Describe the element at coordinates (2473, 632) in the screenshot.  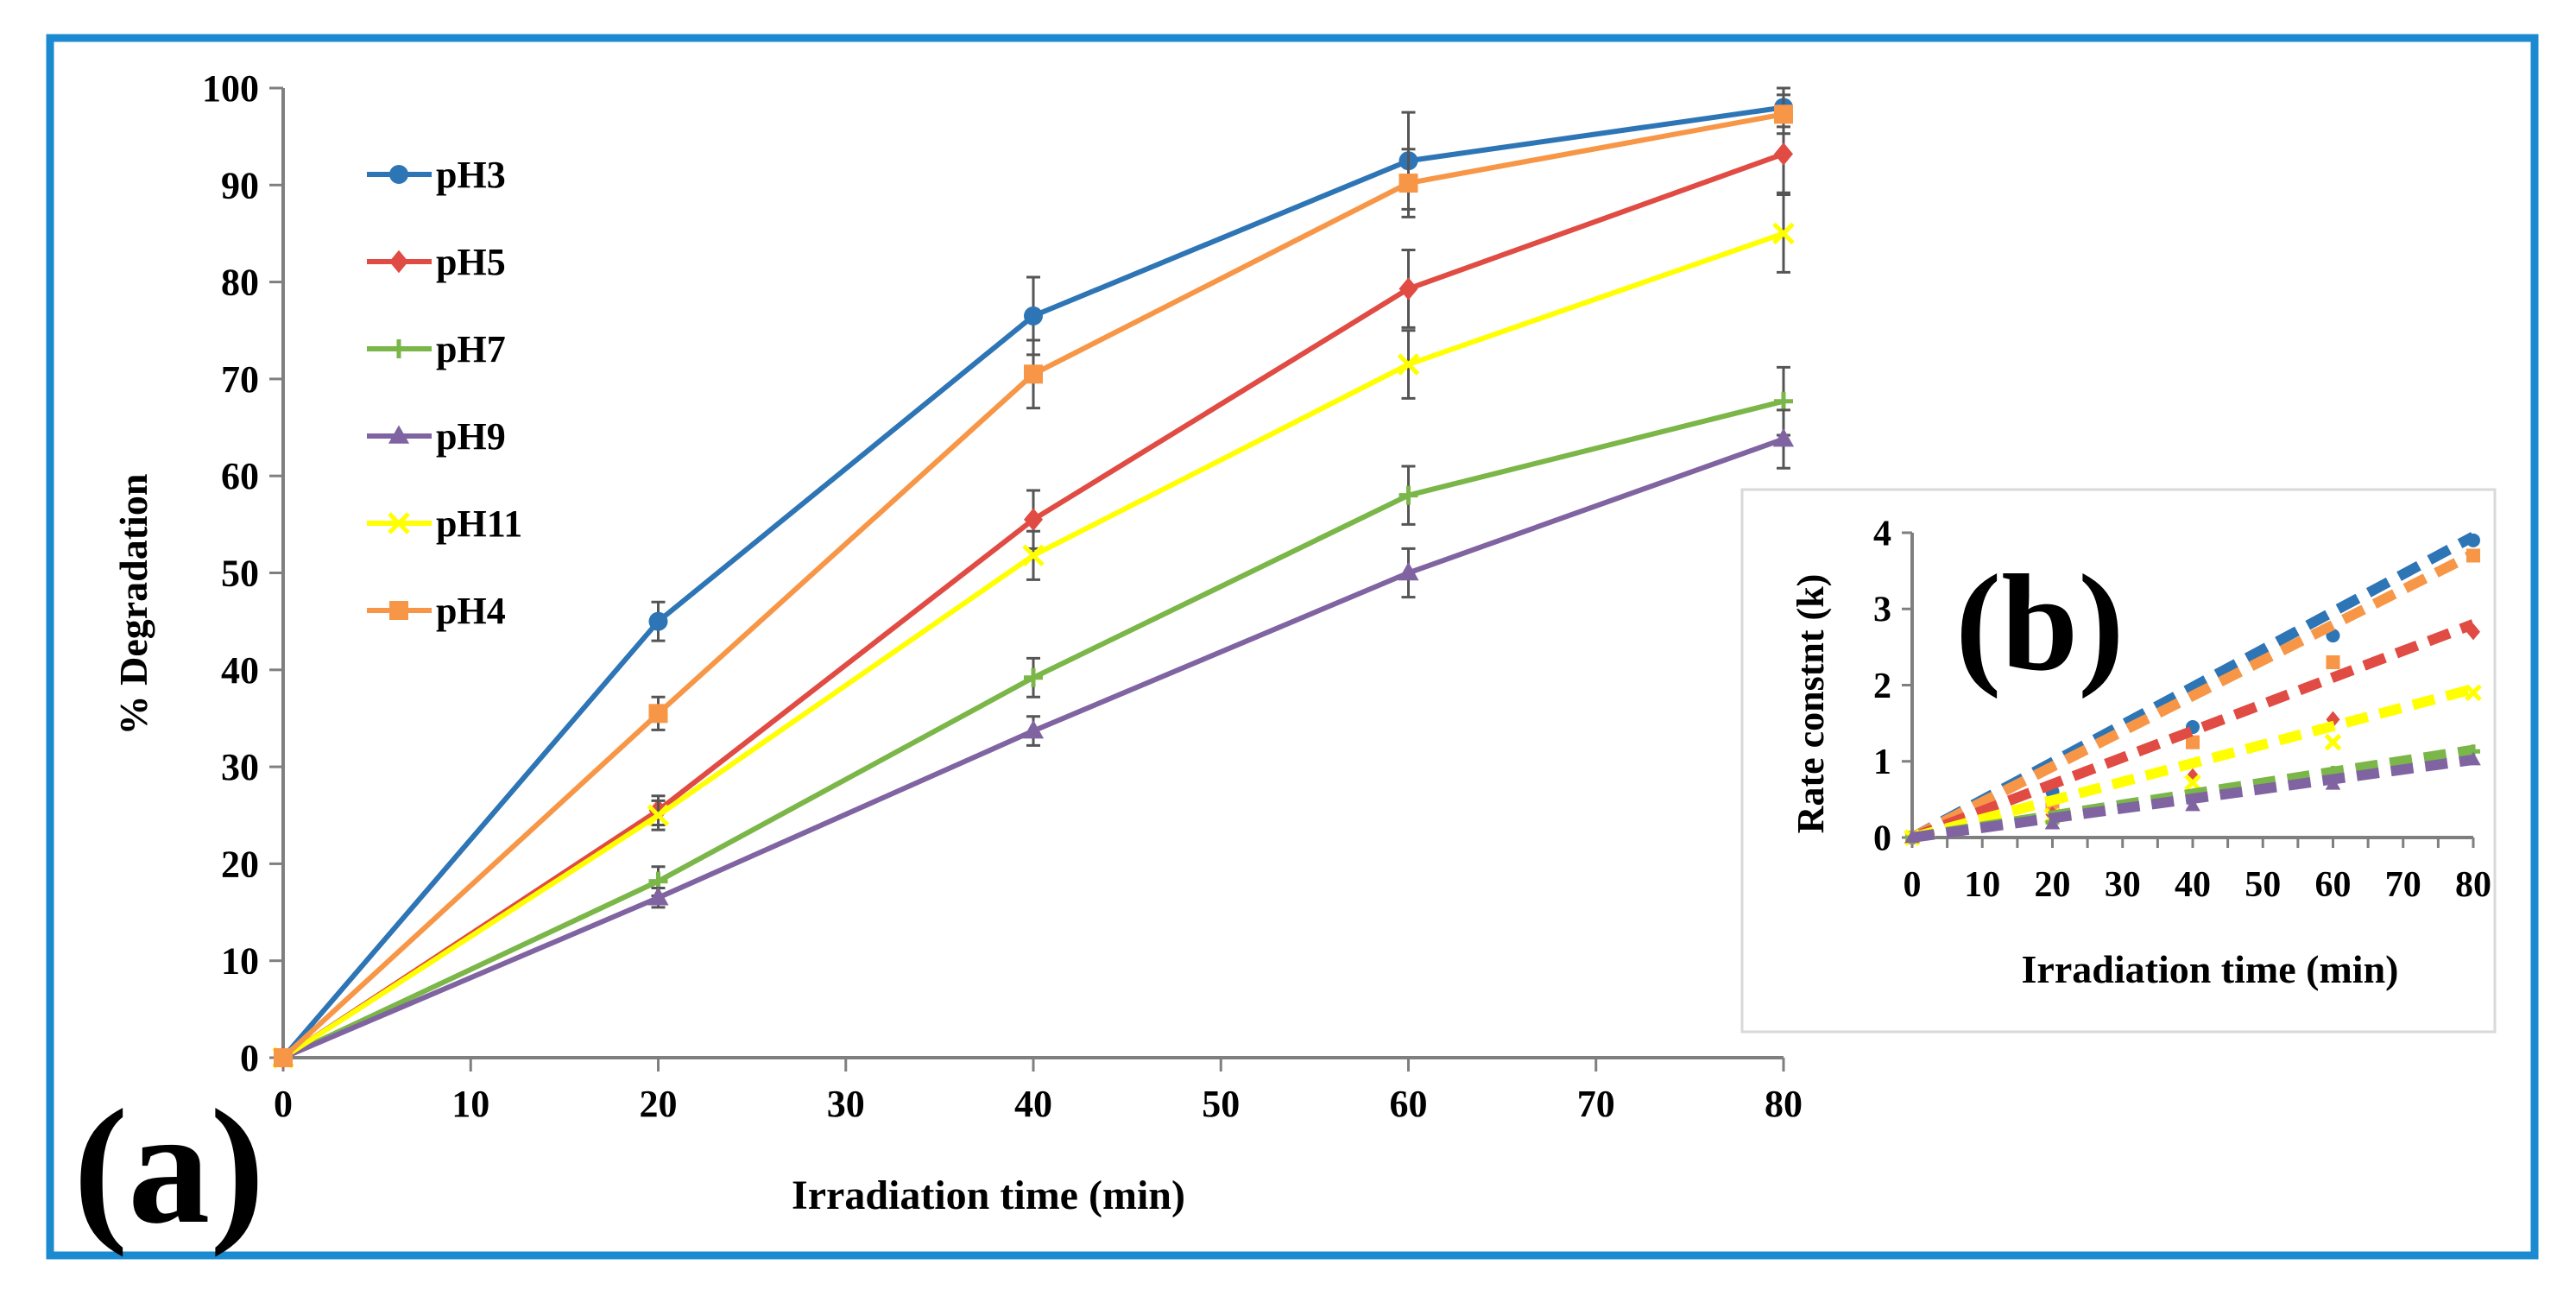
I see `inset-point-pH5` at that location.